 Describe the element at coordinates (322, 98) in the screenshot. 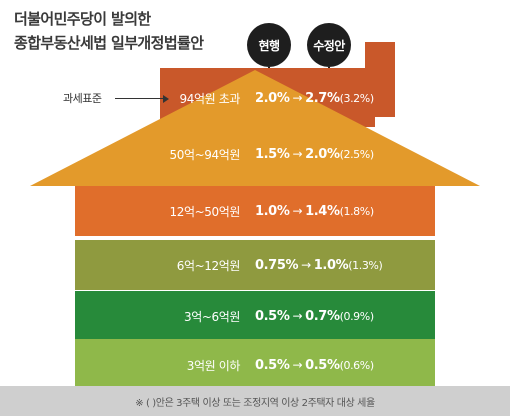

I see `revised-rate: 2.7%` at that location.